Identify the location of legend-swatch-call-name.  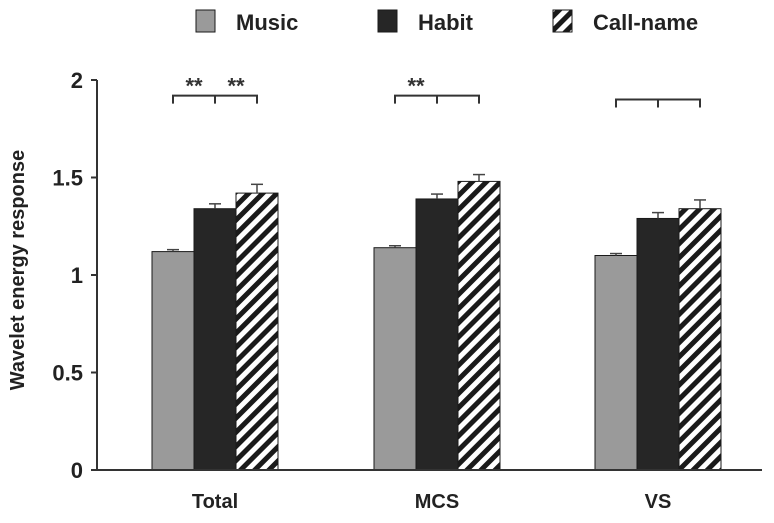
(562, 21).